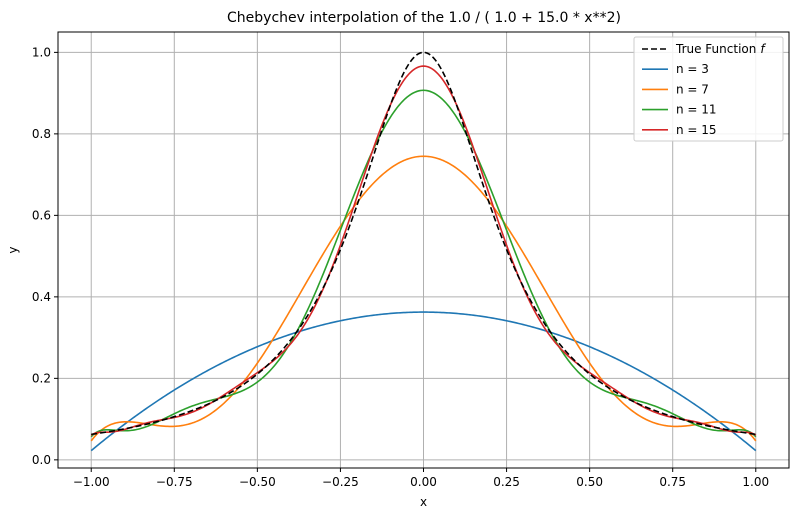 This screenshot has width=799, height=517. I want to click on y-tick-label: 0.6, so click(41, 215).